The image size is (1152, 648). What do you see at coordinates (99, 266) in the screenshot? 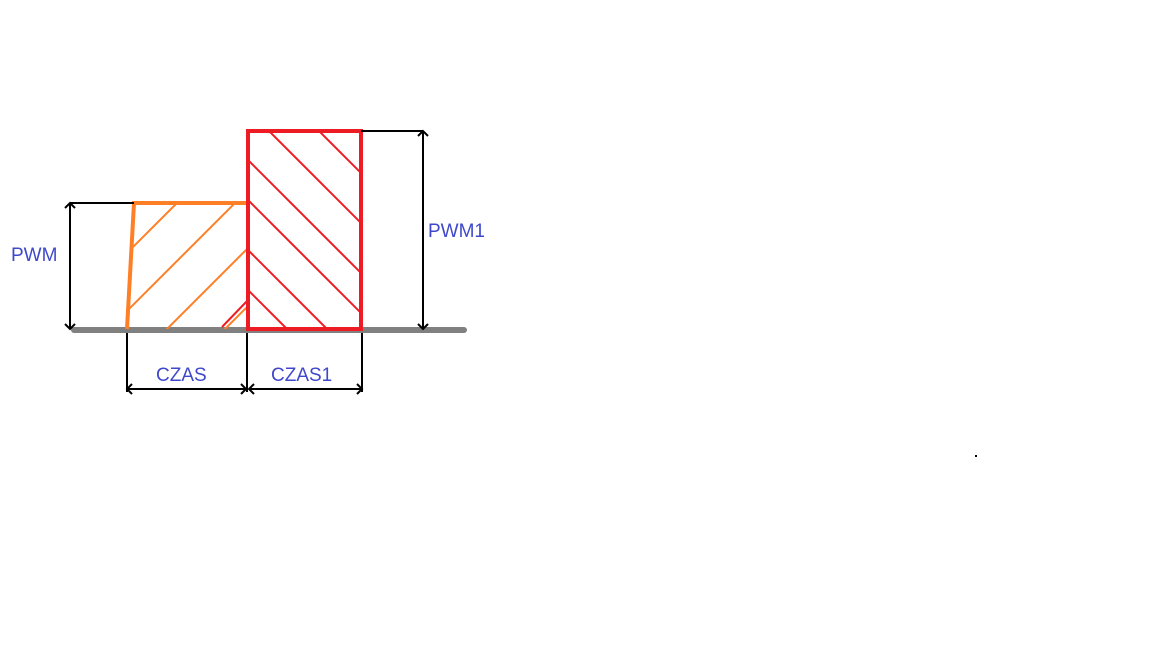
I see `pwm-dimension` at bounding box center [99, 266].